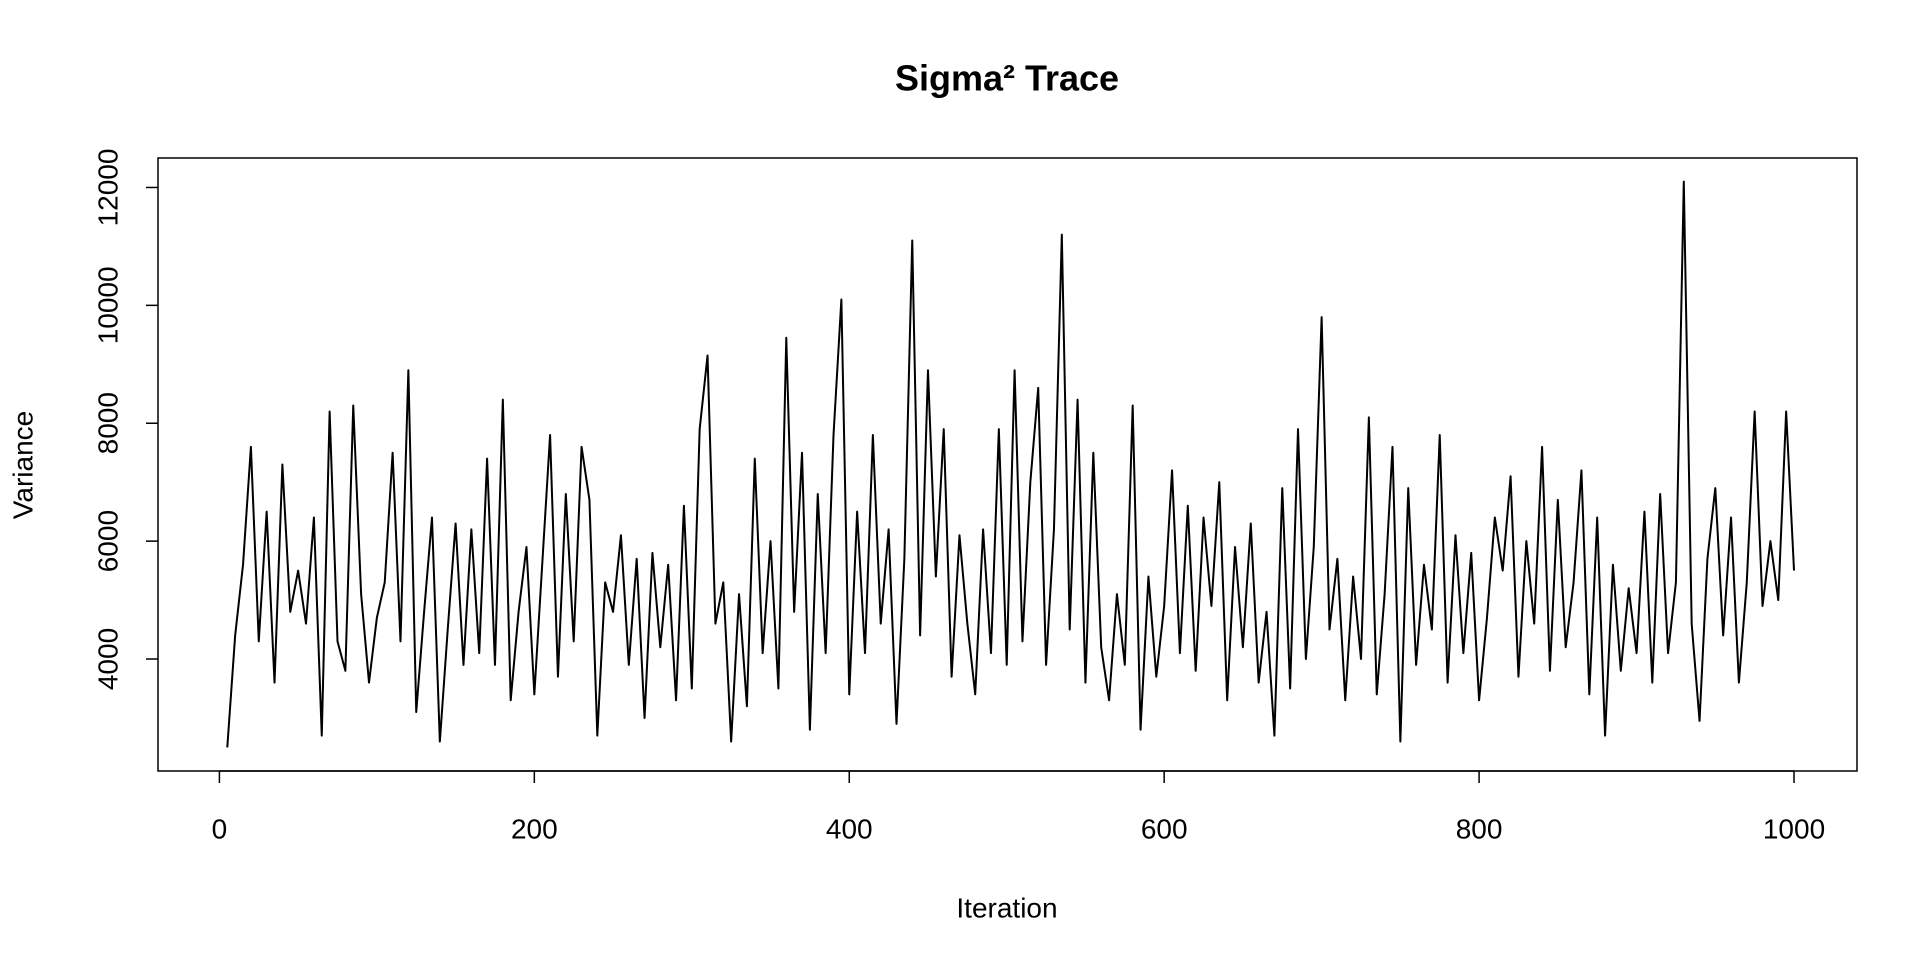 This screenshot has height=960, width=1920. Describe the element at coordinates (1479, 828) in the screenshot. I see `x-tick-label: 800` at that location.